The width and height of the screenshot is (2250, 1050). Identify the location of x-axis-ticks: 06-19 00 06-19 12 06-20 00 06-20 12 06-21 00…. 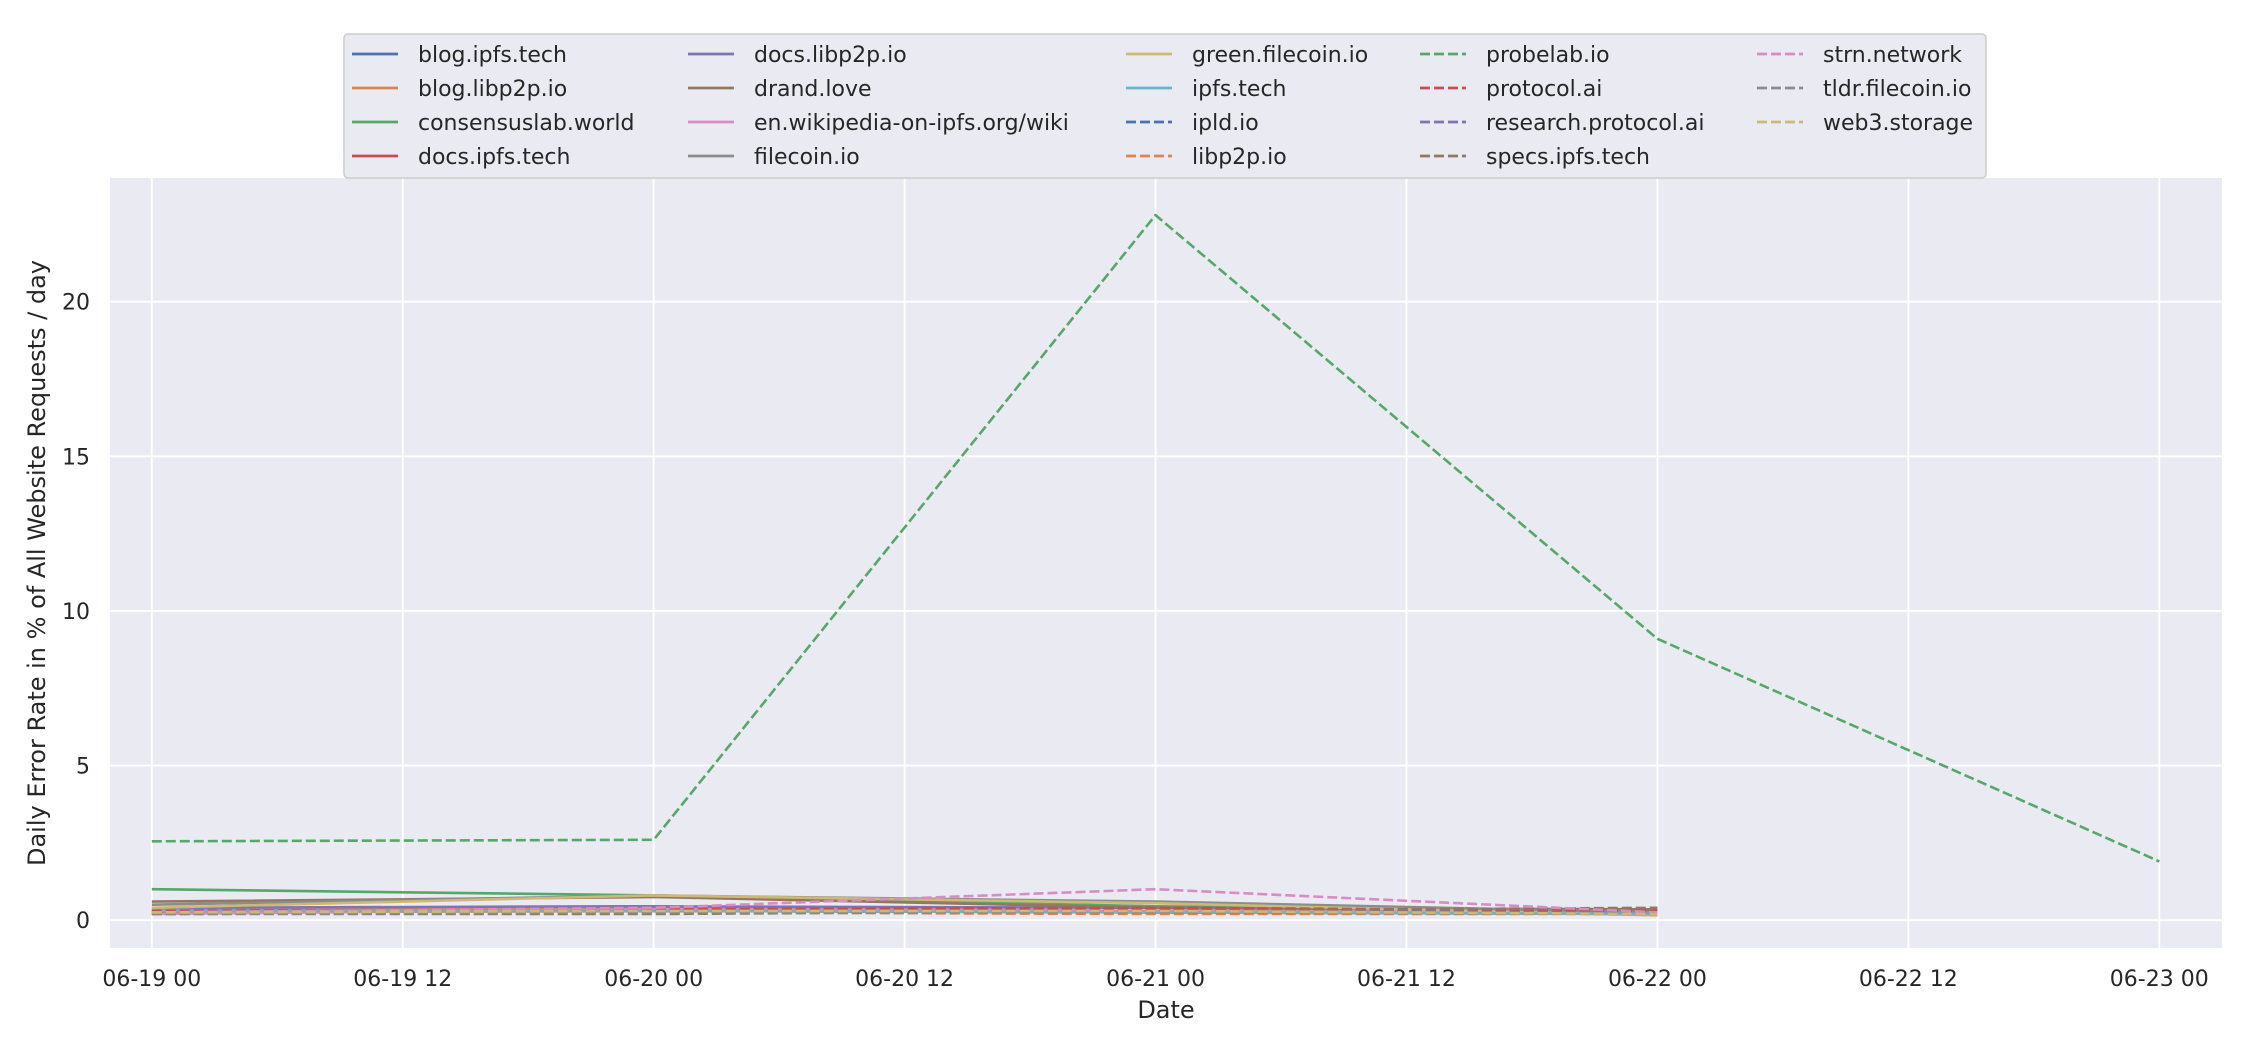
(1155, 979).